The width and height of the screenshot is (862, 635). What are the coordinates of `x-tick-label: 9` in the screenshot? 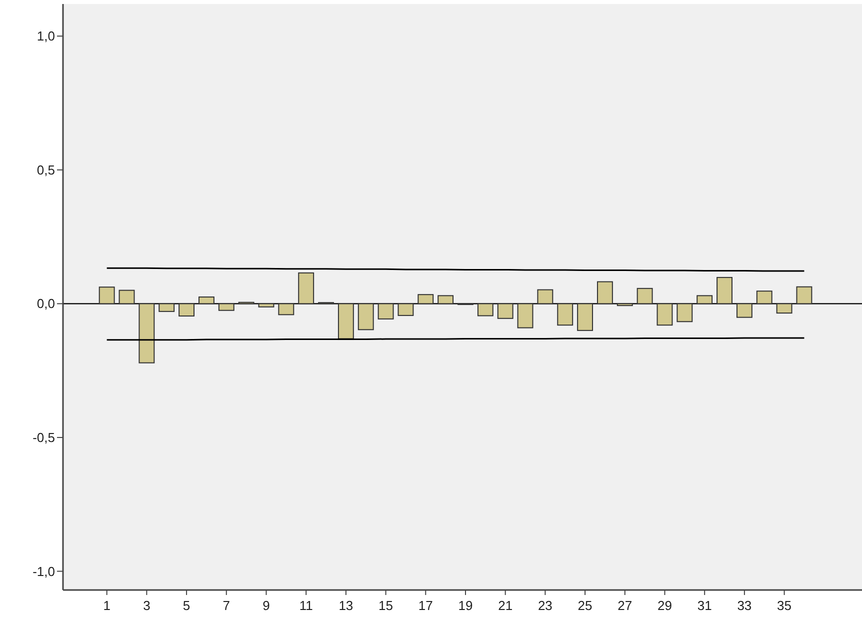 It's located at (266, 605).